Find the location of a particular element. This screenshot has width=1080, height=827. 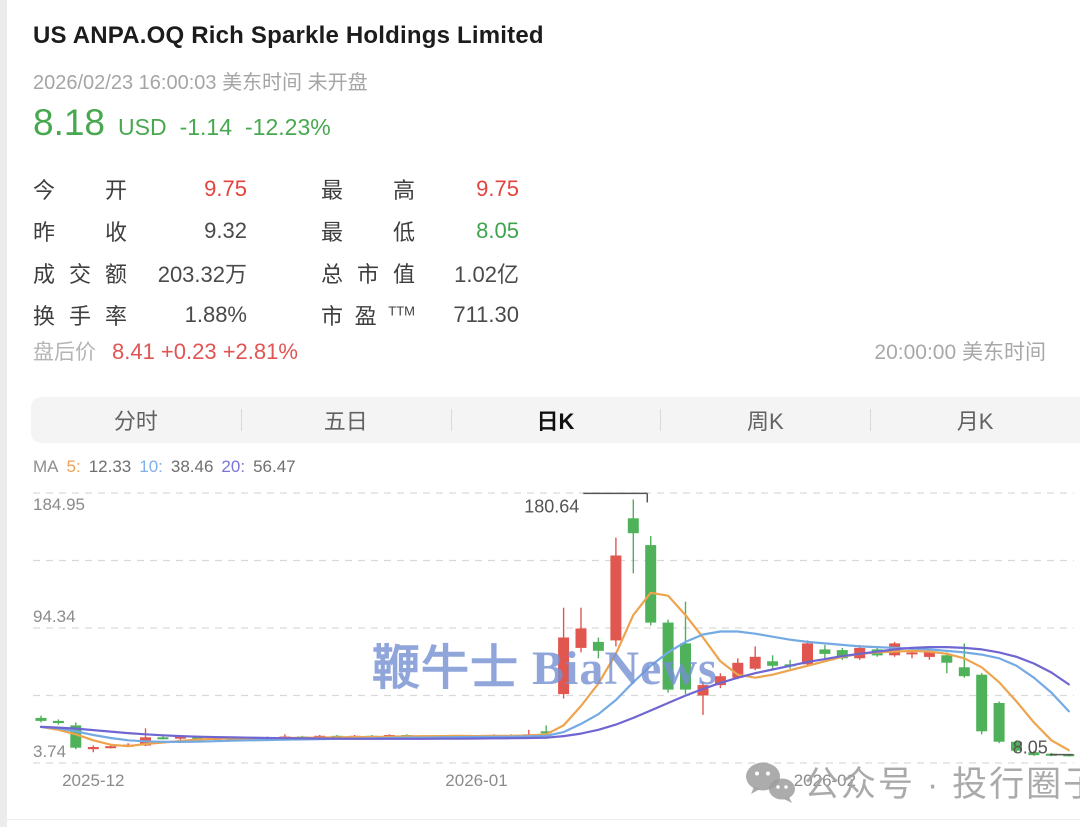

svg-text: 2026-01 is located at coordinates (476, 780).